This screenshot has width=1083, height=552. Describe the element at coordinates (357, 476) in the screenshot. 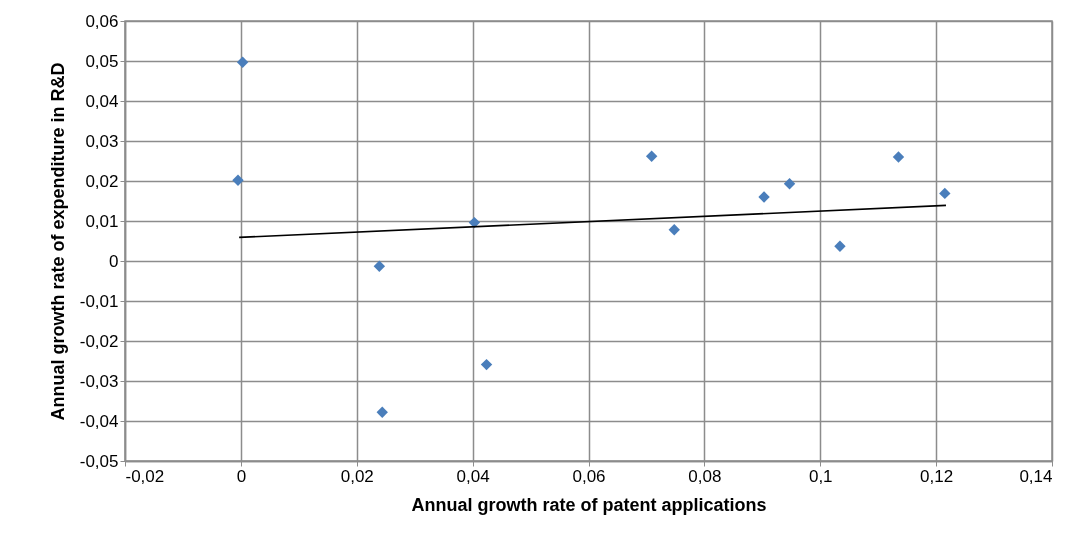

I see `x-tick-label: 0,02` at that location.